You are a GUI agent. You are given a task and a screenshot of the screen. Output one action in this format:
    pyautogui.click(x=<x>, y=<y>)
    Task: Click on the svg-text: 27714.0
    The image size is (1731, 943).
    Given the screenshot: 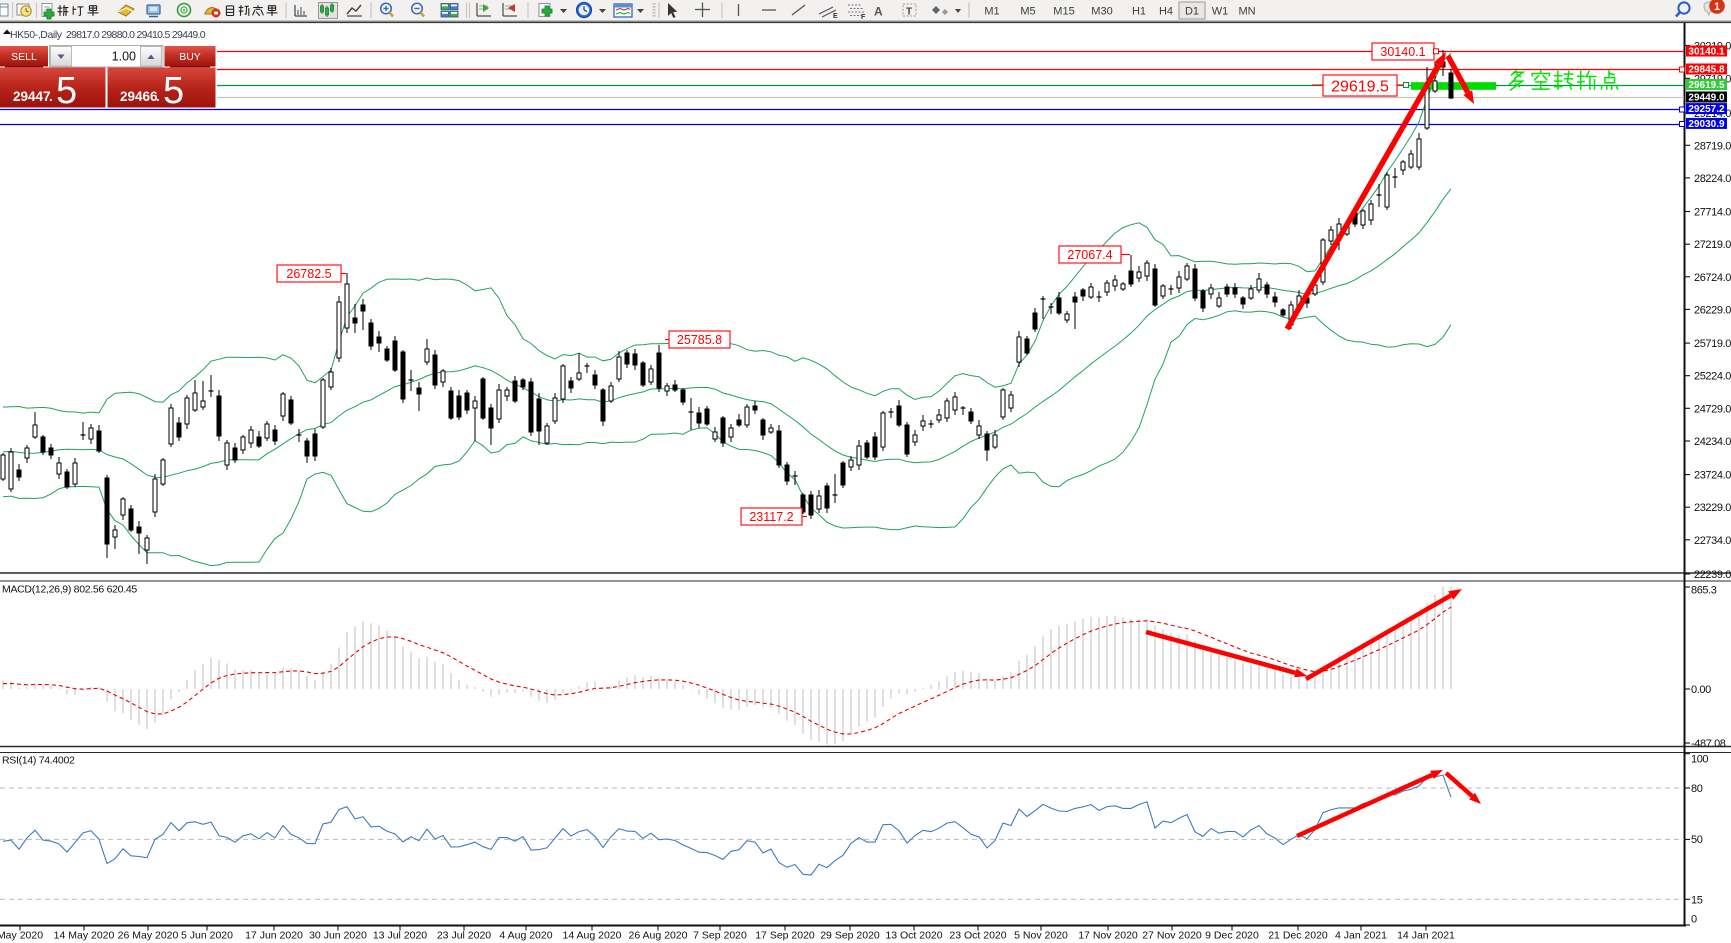 What is the action you would take?
    pyautogui.click(x=1712, y=213)
    